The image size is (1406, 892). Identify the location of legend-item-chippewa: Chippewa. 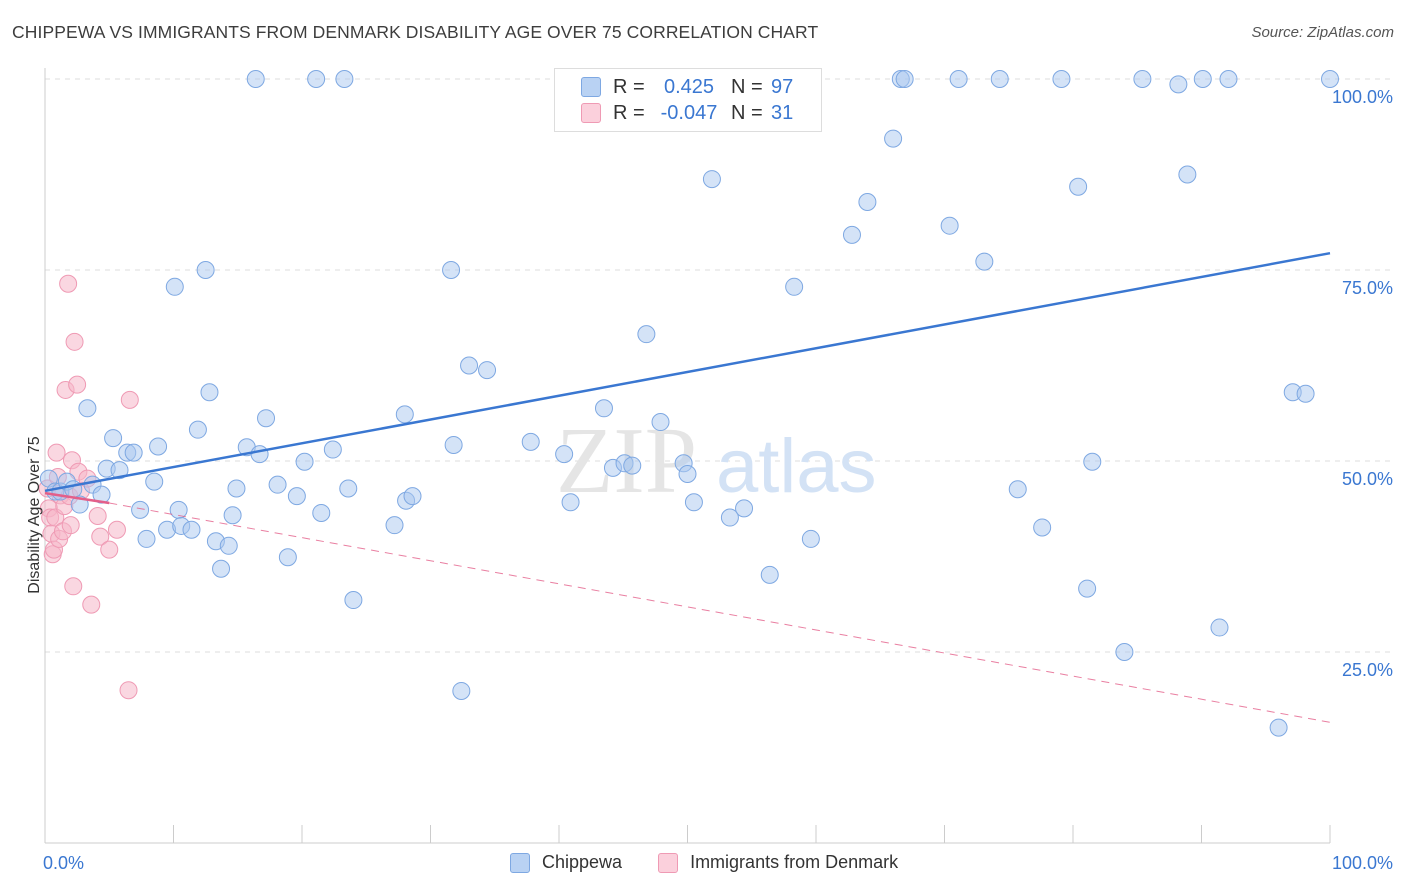
(566, 862).